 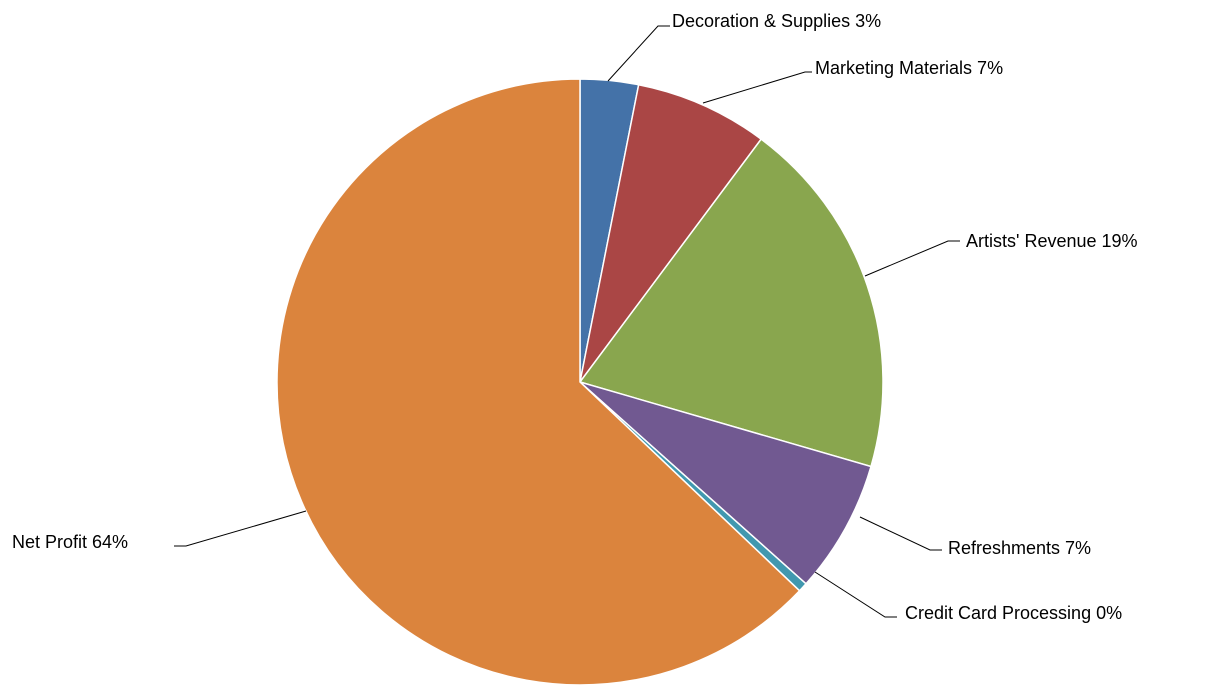 What do you see at coordinates (638, 53) in the screenshot?
I see `leader-decoration-supplies` at bounding box center [638, 53].